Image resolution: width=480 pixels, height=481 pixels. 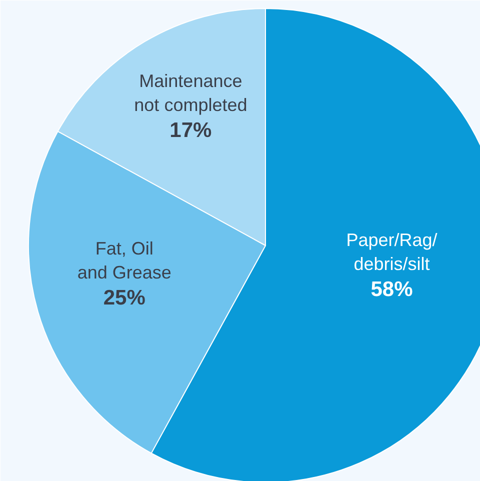 I want to click on data-label: 17%, so click(x=191, y=130).